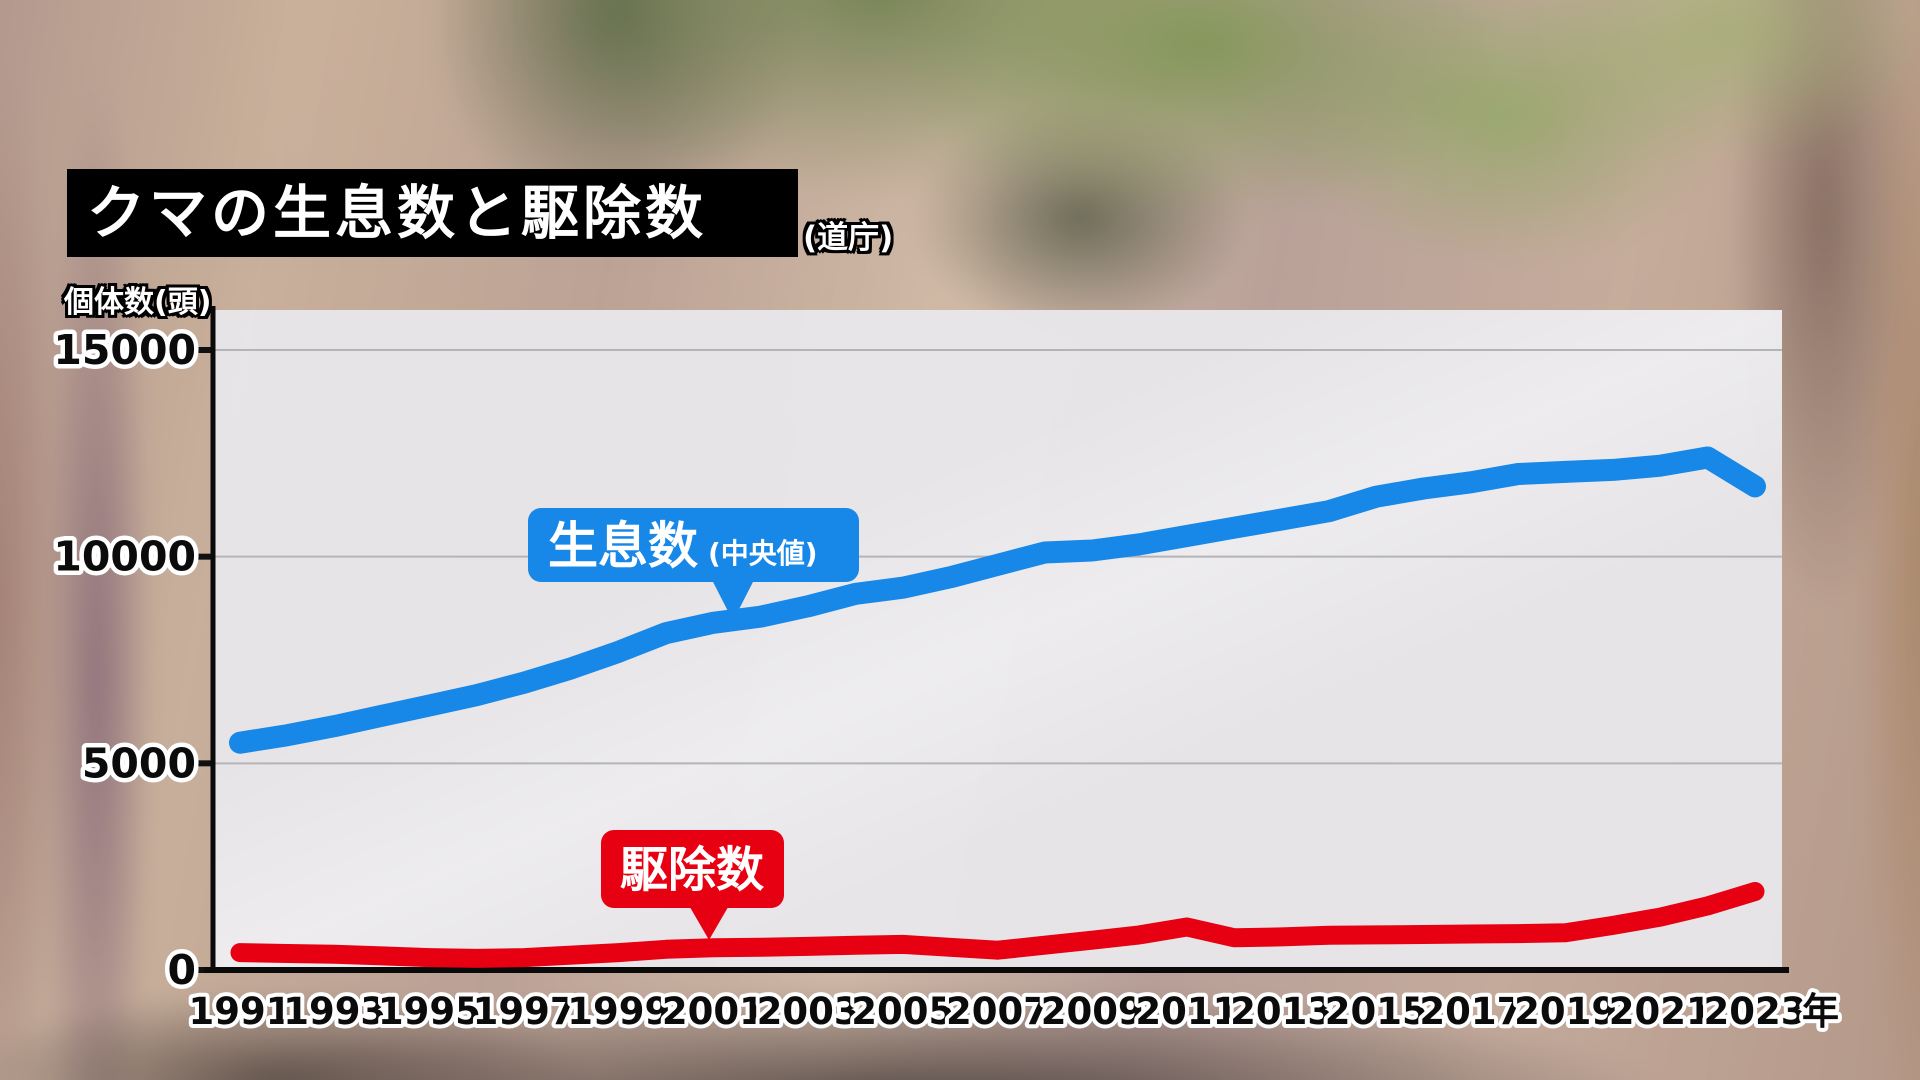  Describe the element at coordinates (139, 763) in the screenshot. I see `svg-text: 5000` at that location.